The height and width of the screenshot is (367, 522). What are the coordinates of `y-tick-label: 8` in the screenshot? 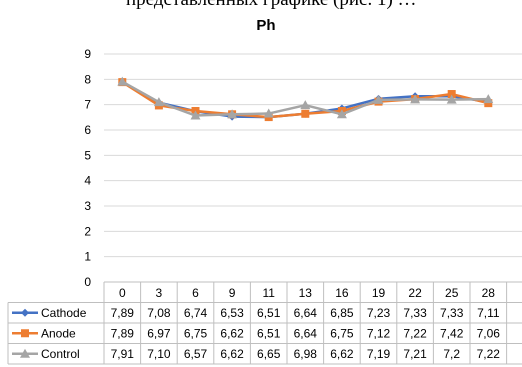 It's located at (87, 79).